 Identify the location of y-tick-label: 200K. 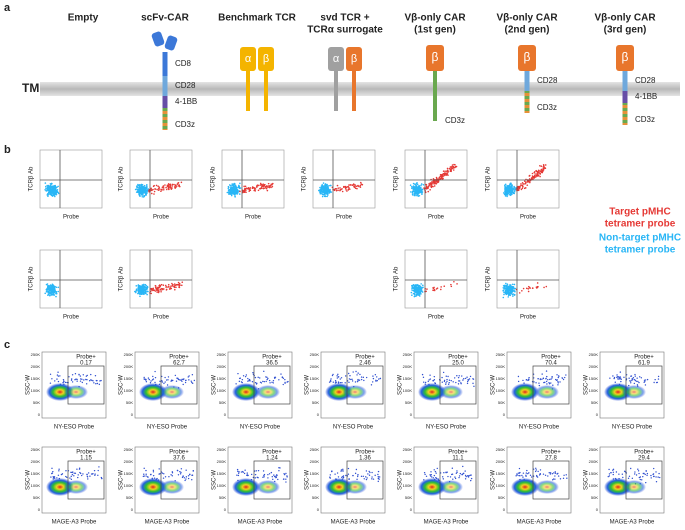
(501, 366).